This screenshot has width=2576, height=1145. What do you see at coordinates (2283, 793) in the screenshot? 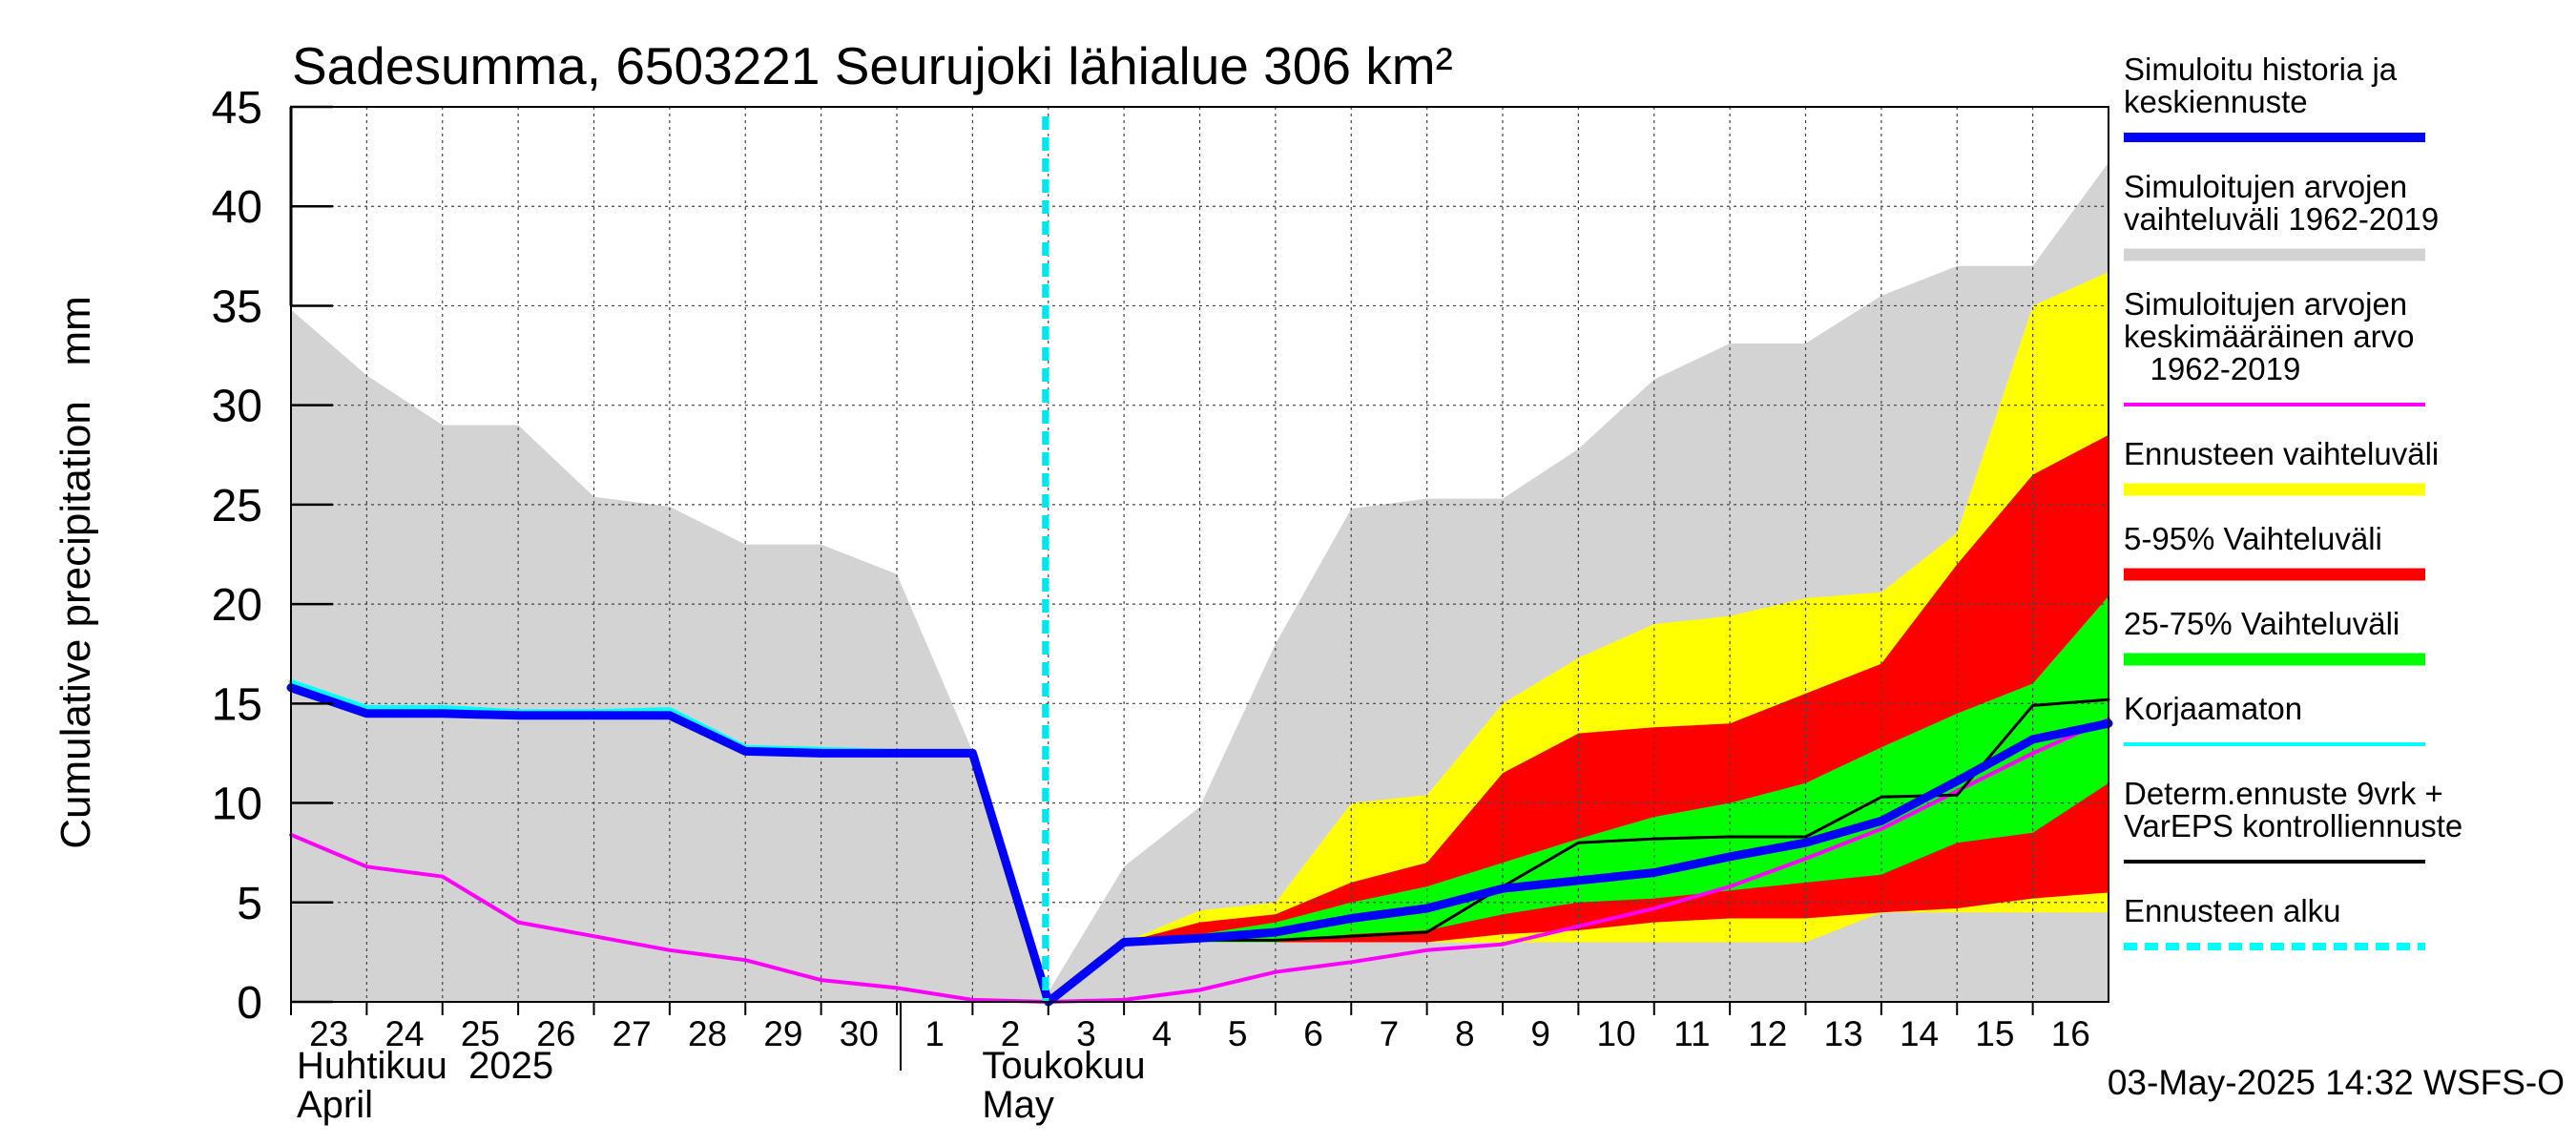
I see `legend-label: Determ.ennuste 9vrk +` at bounding box center [2283, 793].